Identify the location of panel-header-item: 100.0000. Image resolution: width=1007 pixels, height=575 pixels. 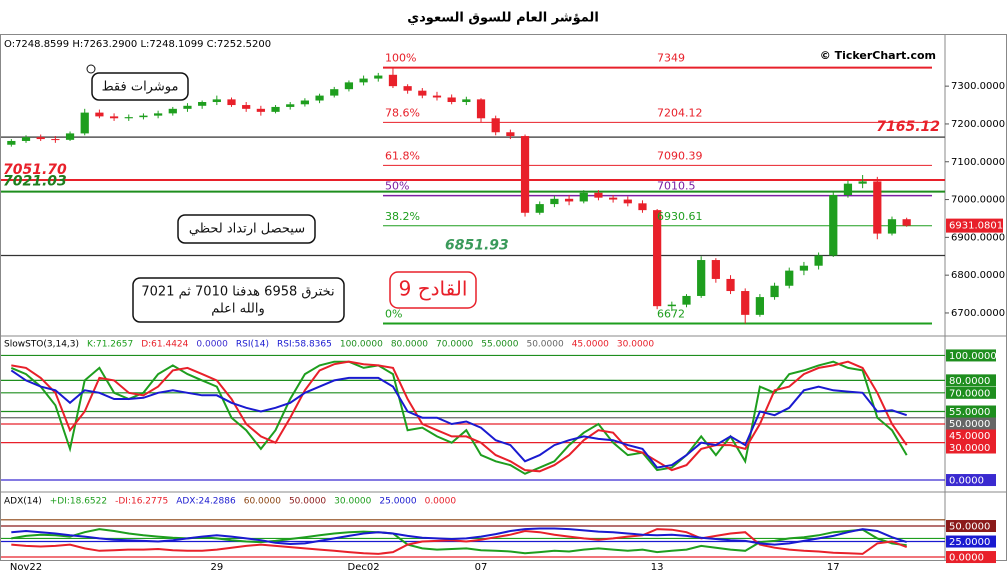
(361, 345).